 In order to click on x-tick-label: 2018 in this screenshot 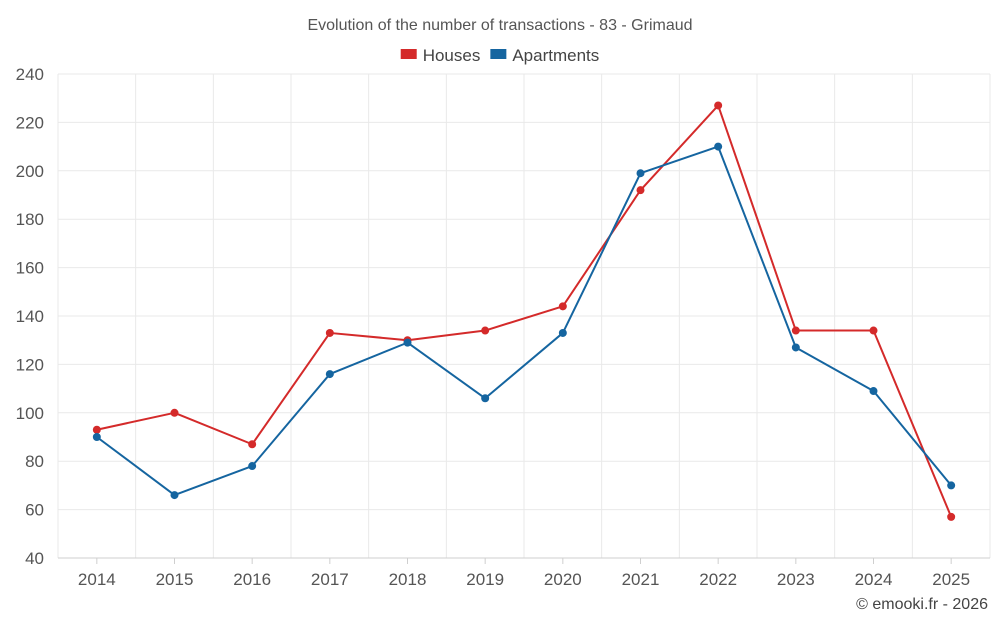, I will do `click(408, 579)`.